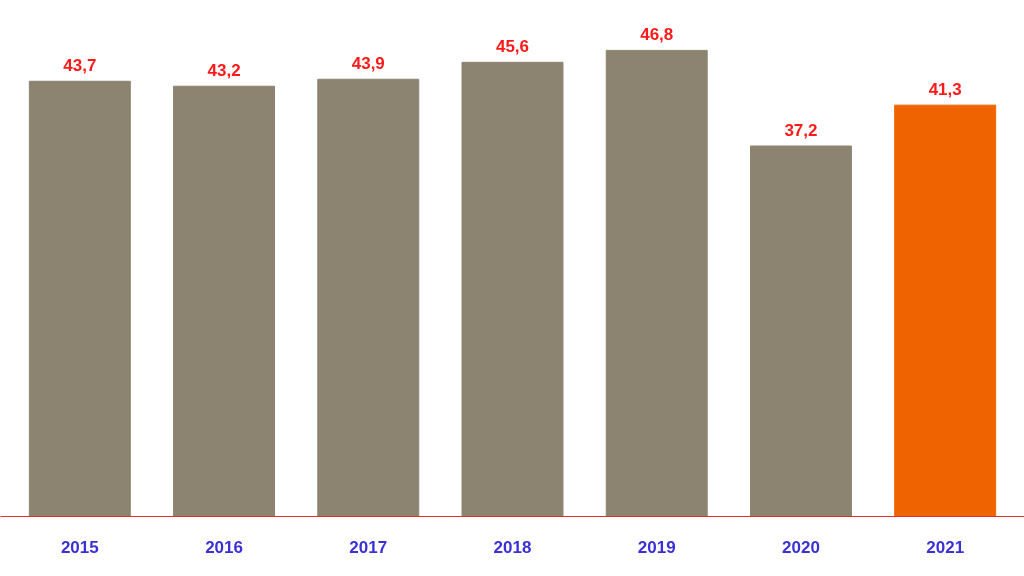 The height and width of the screenshot is (576, 1024). Describe the element at coordinates (945, 547) in the screenshot. I see `x-tick-label: 2021` at that location.